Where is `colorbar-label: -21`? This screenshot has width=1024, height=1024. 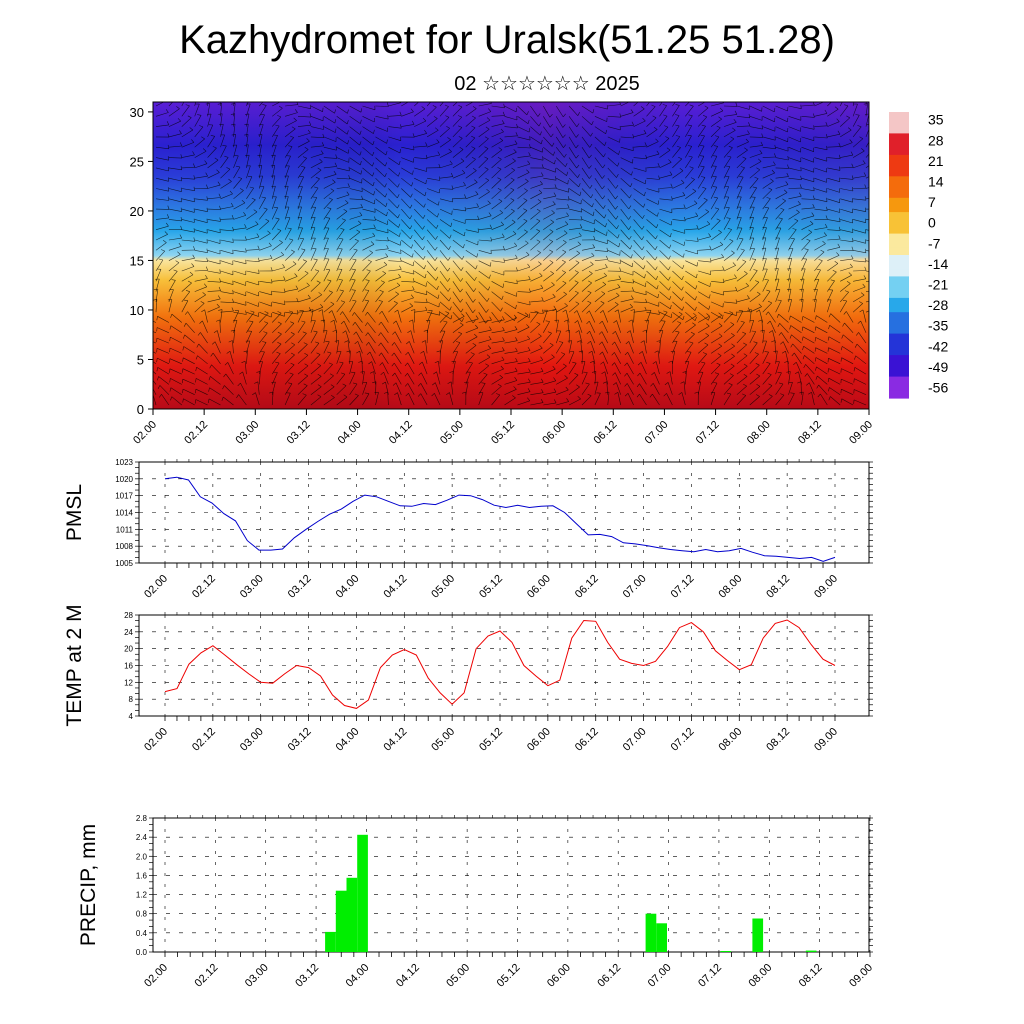 colorbar-label: -21 is located at coordinates (938, 285).